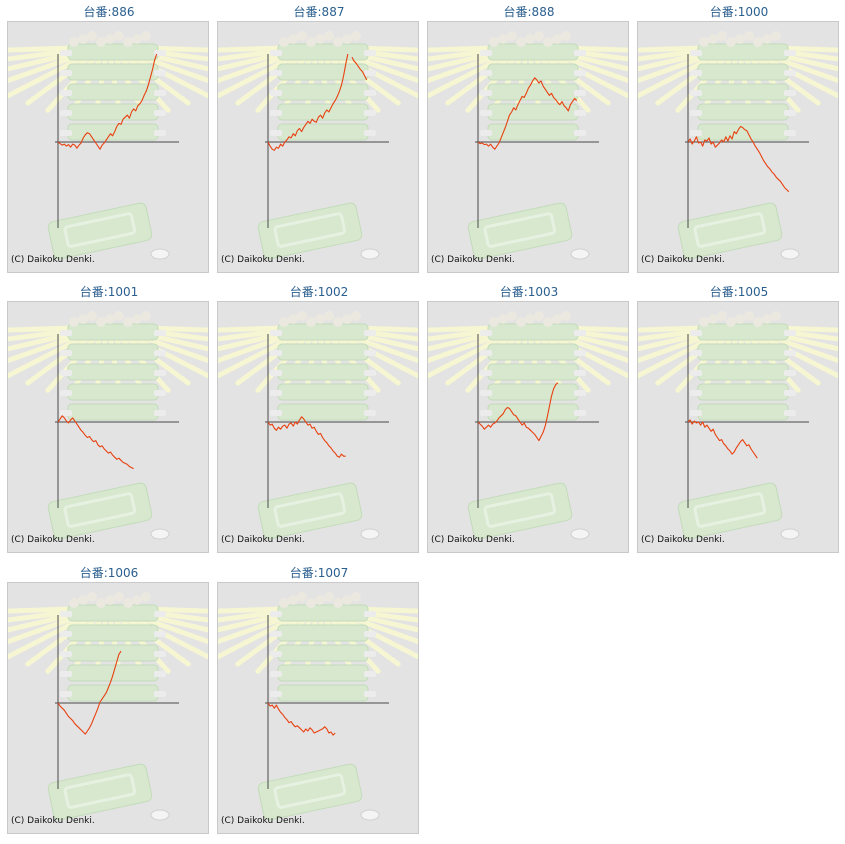  I want to click on machine-number-title: 台番:1007, so click(319, 573).